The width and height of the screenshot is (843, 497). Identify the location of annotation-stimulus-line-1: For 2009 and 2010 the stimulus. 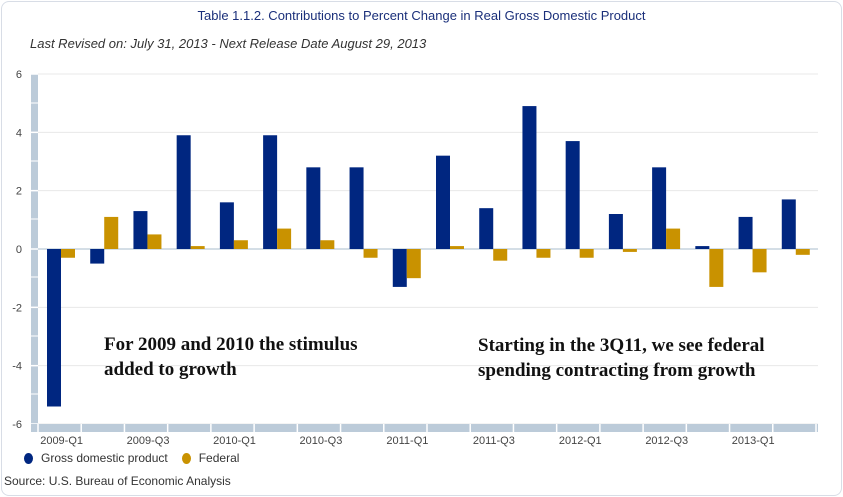
(231, 344).